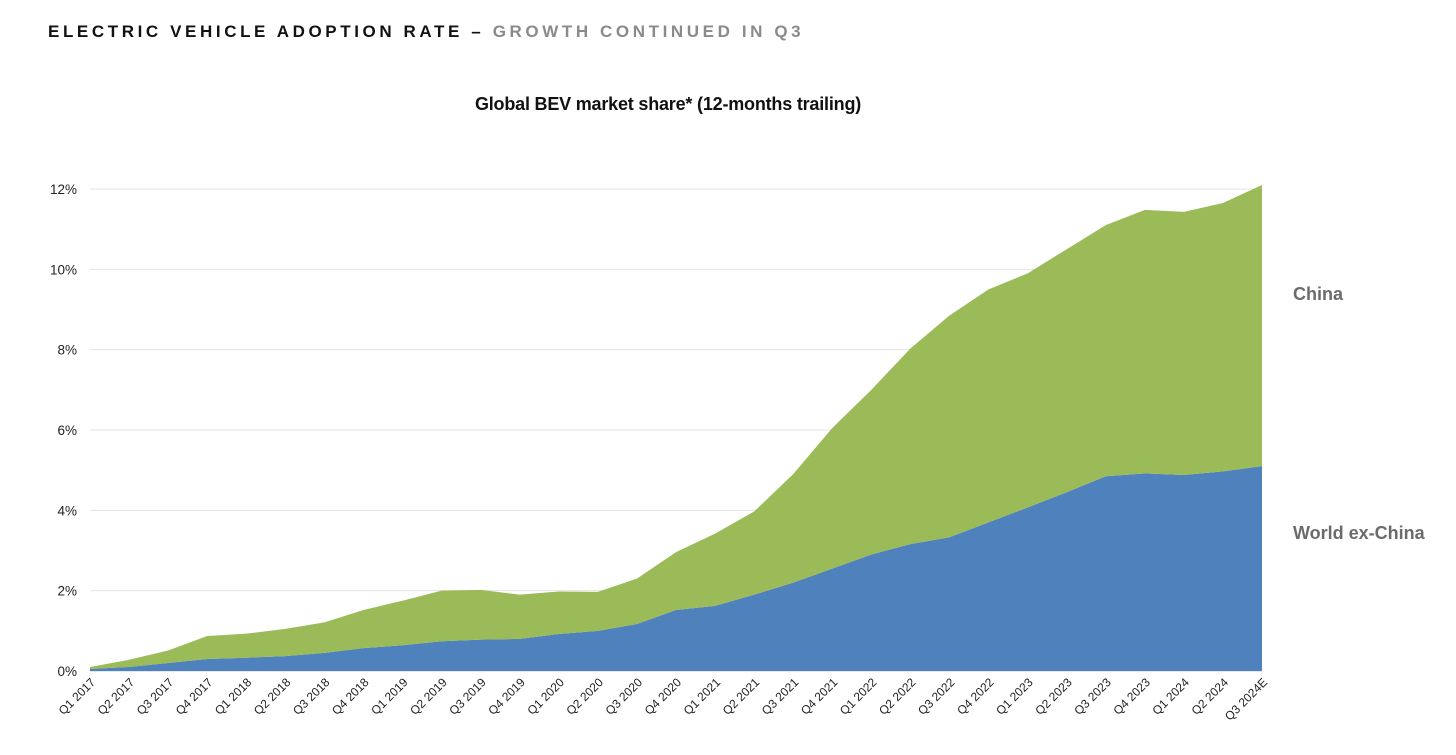 The width and height of the screenshot is (1456, 755). What do you see at coordinates (63, 189) in the screenshot?
I see `y-tick-label: 12%` at bounding box center [63, 189].